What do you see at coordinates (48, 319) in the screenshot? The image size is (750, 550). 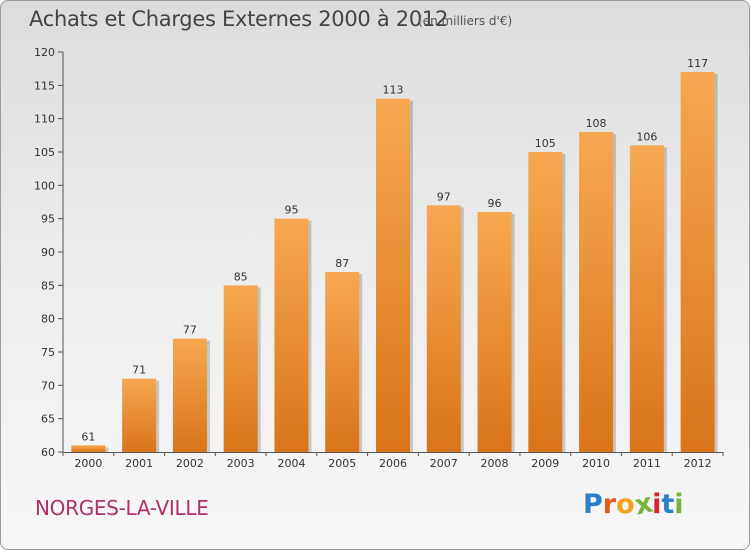 I see `y-tick-label-80: 80` at bounding box center [48, 319].